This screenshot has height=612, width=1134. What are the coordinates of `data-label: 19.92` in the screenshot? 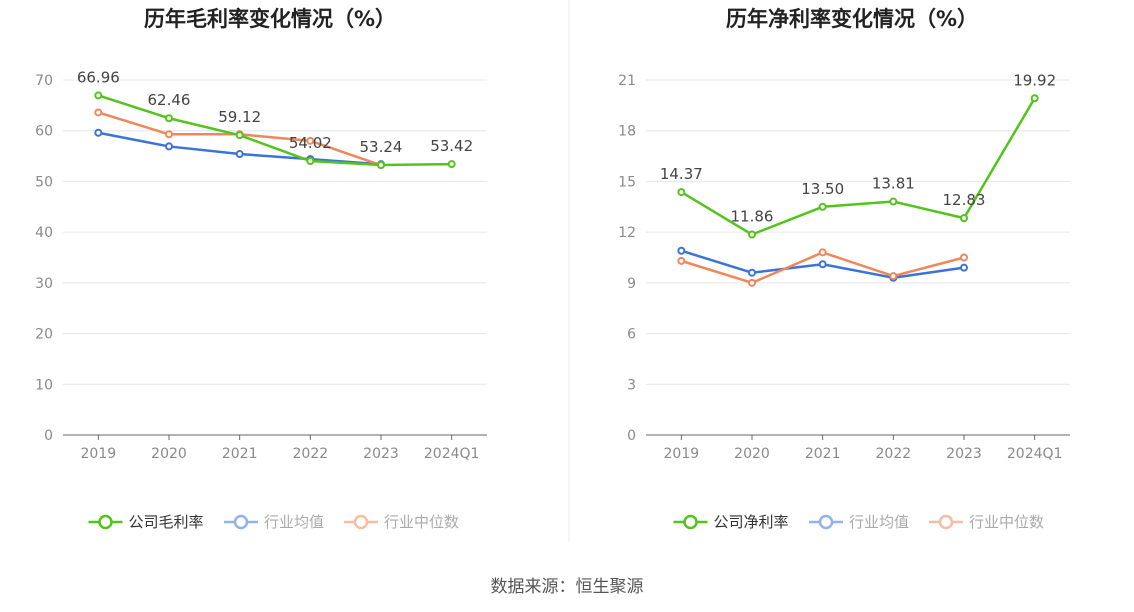 It's located at (1034, 80).